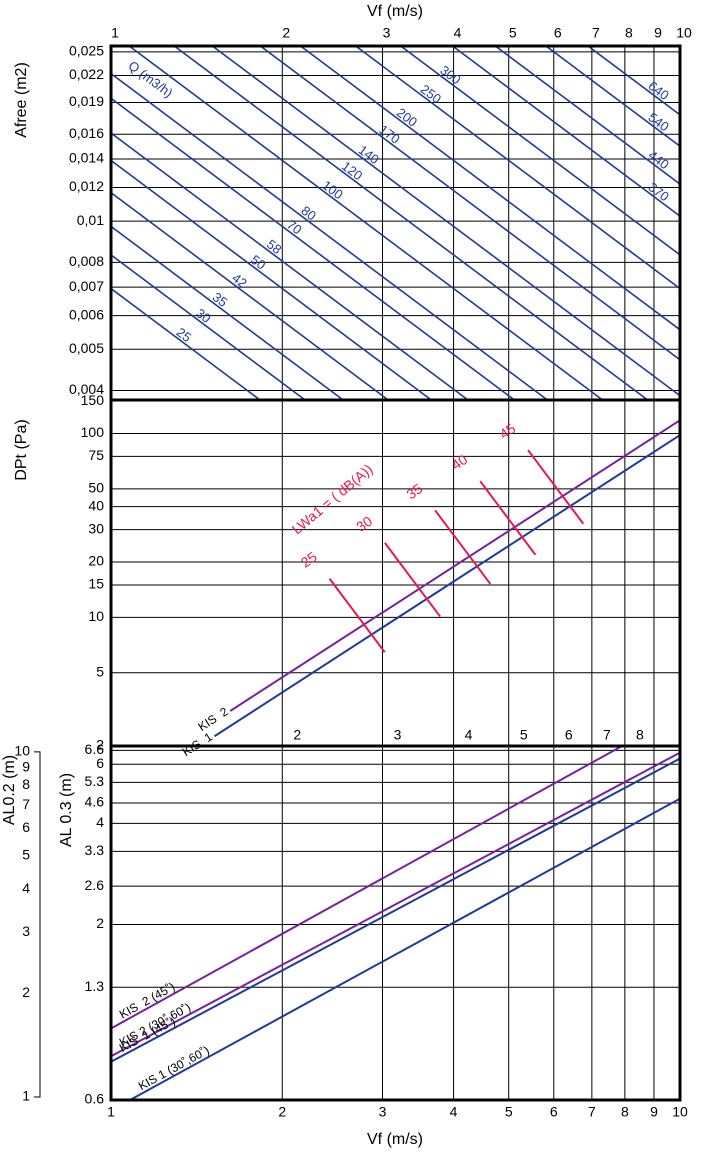 Image resolution: width=703 pixels, height=1155 pixels. I want to click on x-tick-label: 6, so click(569, 735).